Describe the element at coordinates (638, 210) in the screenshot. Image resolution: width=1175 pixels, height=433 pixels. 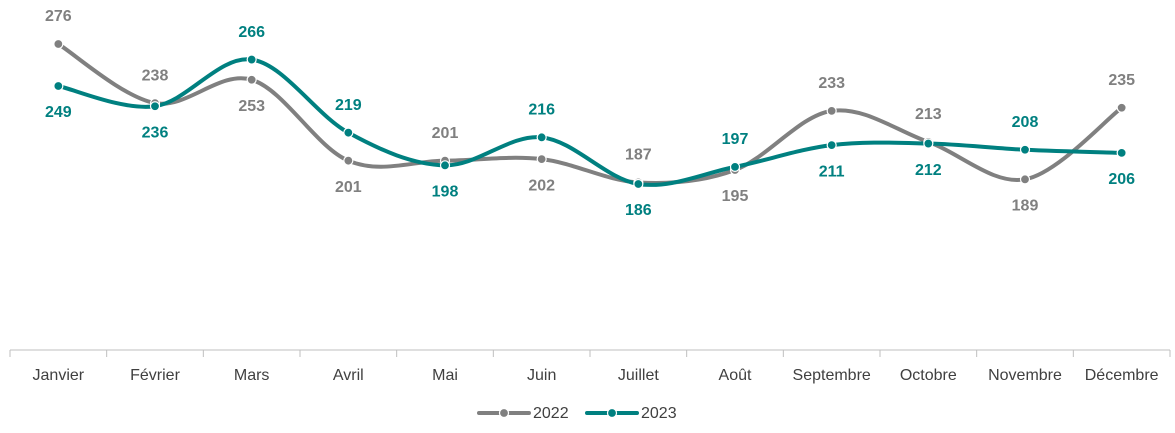
I see `data-label: 186` at that location.